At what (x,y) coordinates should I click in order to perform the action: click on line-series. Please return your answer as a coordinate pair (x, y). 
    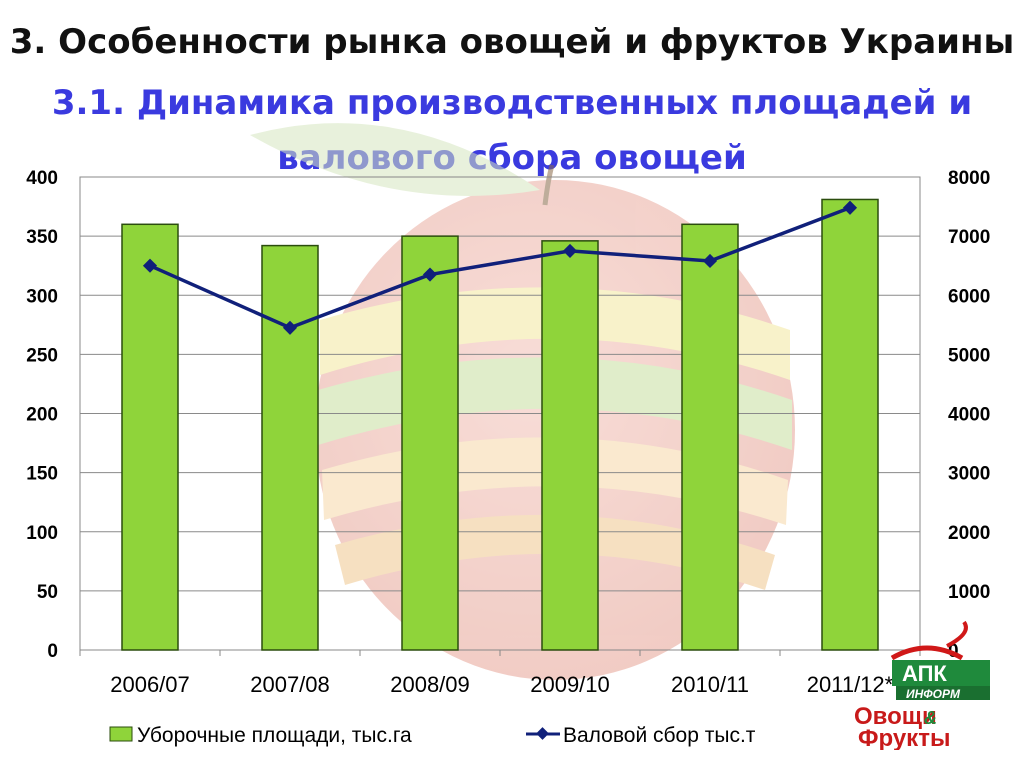
    Looking at the image, I should click on (500, 267).